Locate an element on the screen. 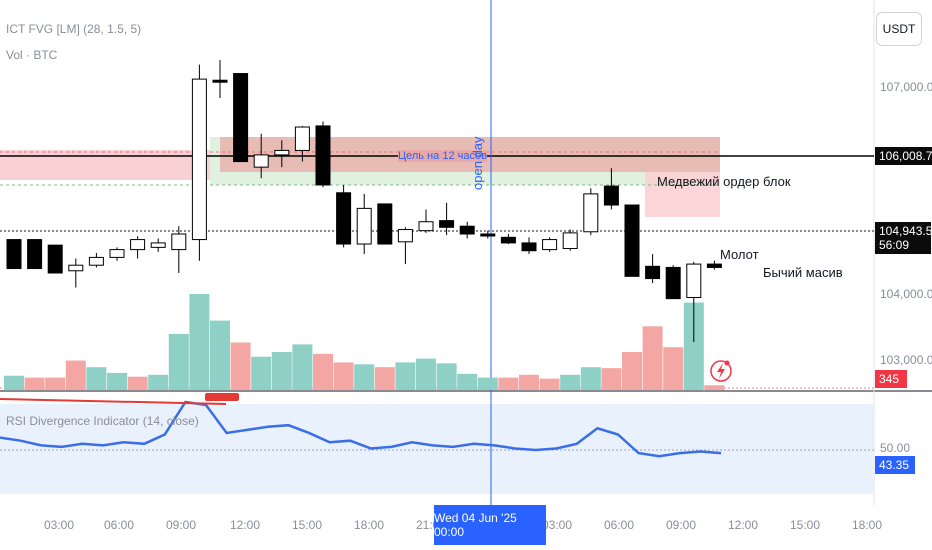 This screenshot has width=932, height=550. level-price-tag: 106,008.7 is located at coordinates (903, 156).